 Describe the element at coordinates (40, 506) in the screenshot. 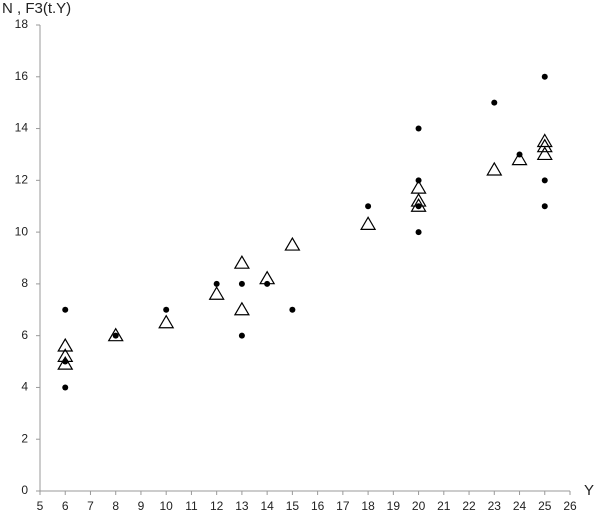

I see `x-tick-label: 5` at that location.